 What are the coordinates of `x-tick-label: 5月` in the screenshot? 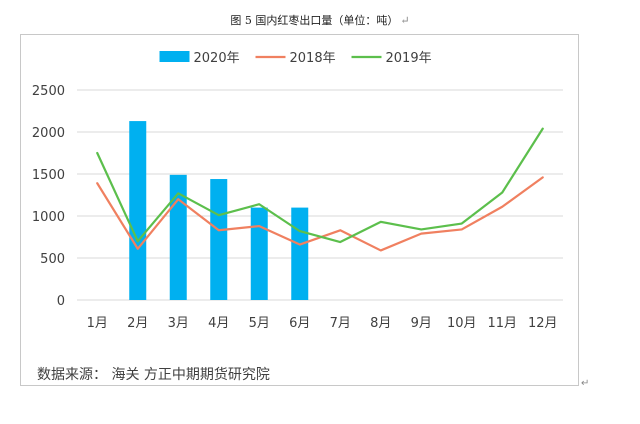 It's located at (259, 323).